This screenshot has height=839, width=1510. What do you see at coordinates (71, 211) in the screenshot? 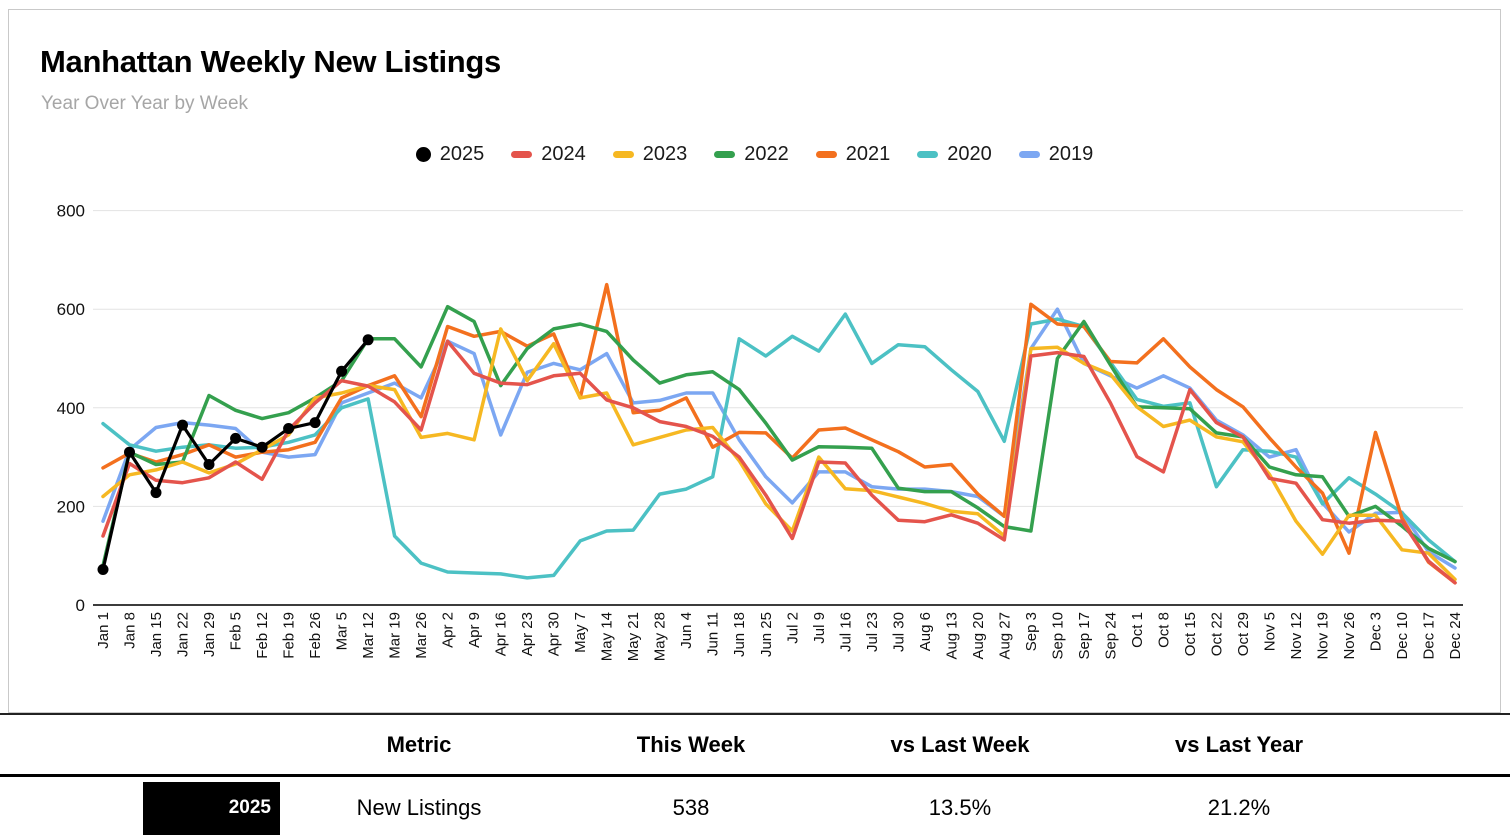
I see `svg-text: 800` at bounding box center [71, 211].